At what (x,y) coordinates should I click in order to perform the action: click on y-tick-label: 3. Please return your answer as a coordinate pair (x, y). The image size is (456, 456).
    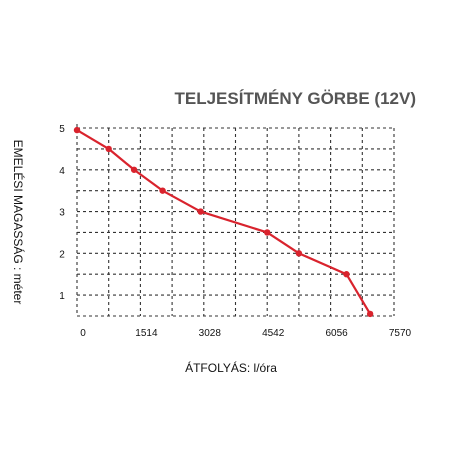
    Looking at the image, I should click on (62, 213).